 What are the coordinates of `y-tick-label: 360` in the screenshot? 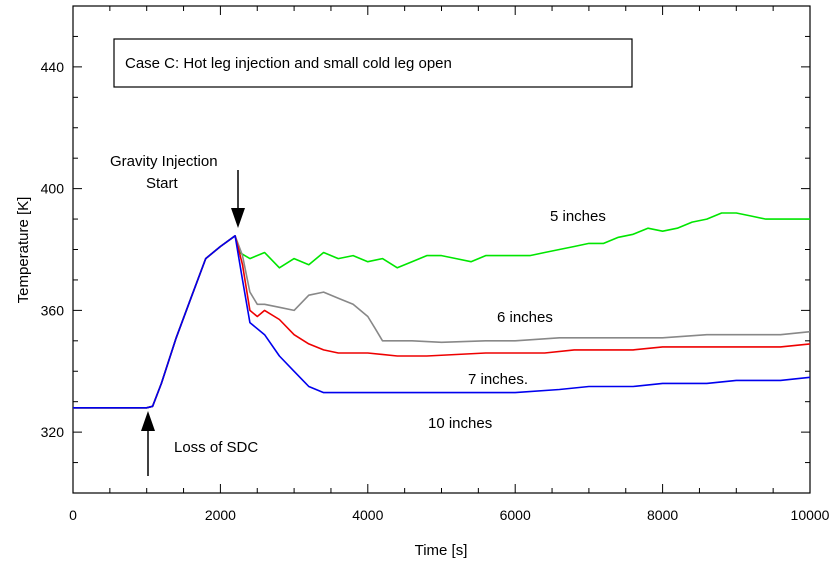 It's located at (53, 310).